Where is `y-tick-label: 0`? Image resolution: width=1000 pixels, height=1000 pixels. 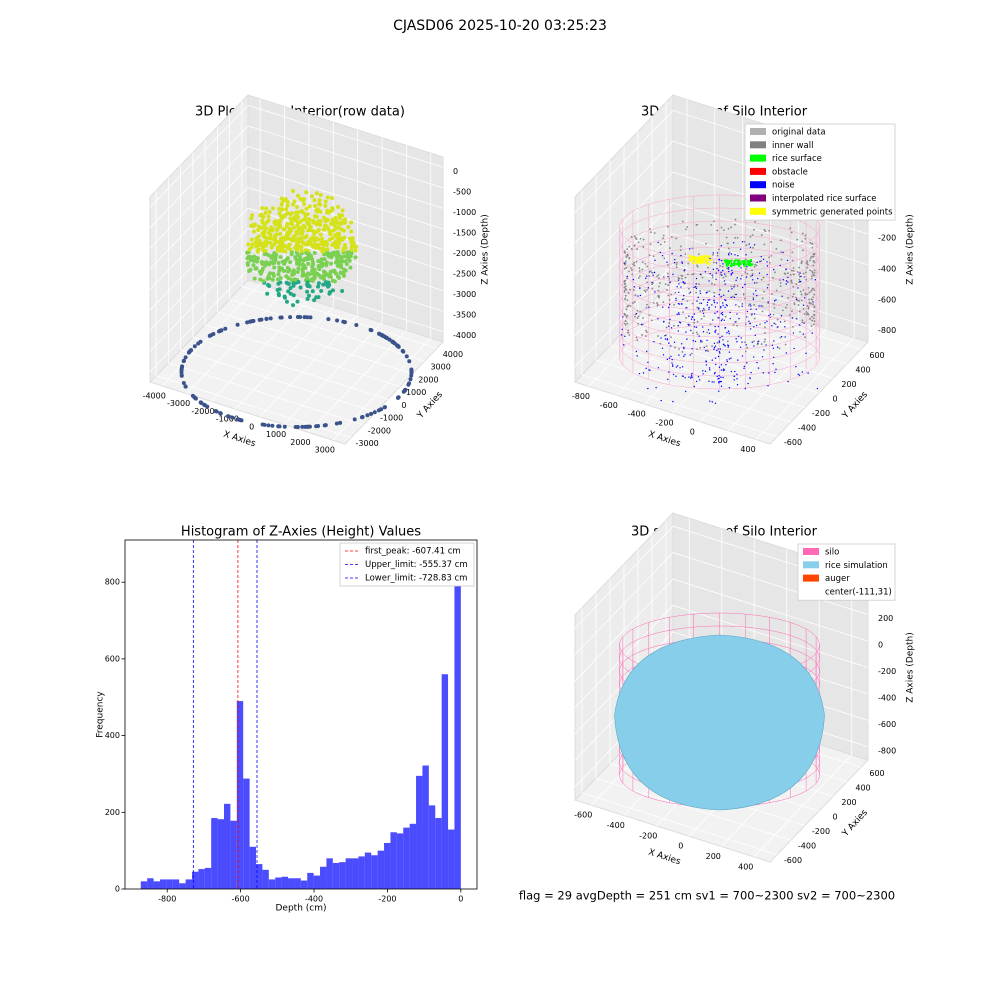
y-tick-label: 0 is located at coordinates (834, 817).